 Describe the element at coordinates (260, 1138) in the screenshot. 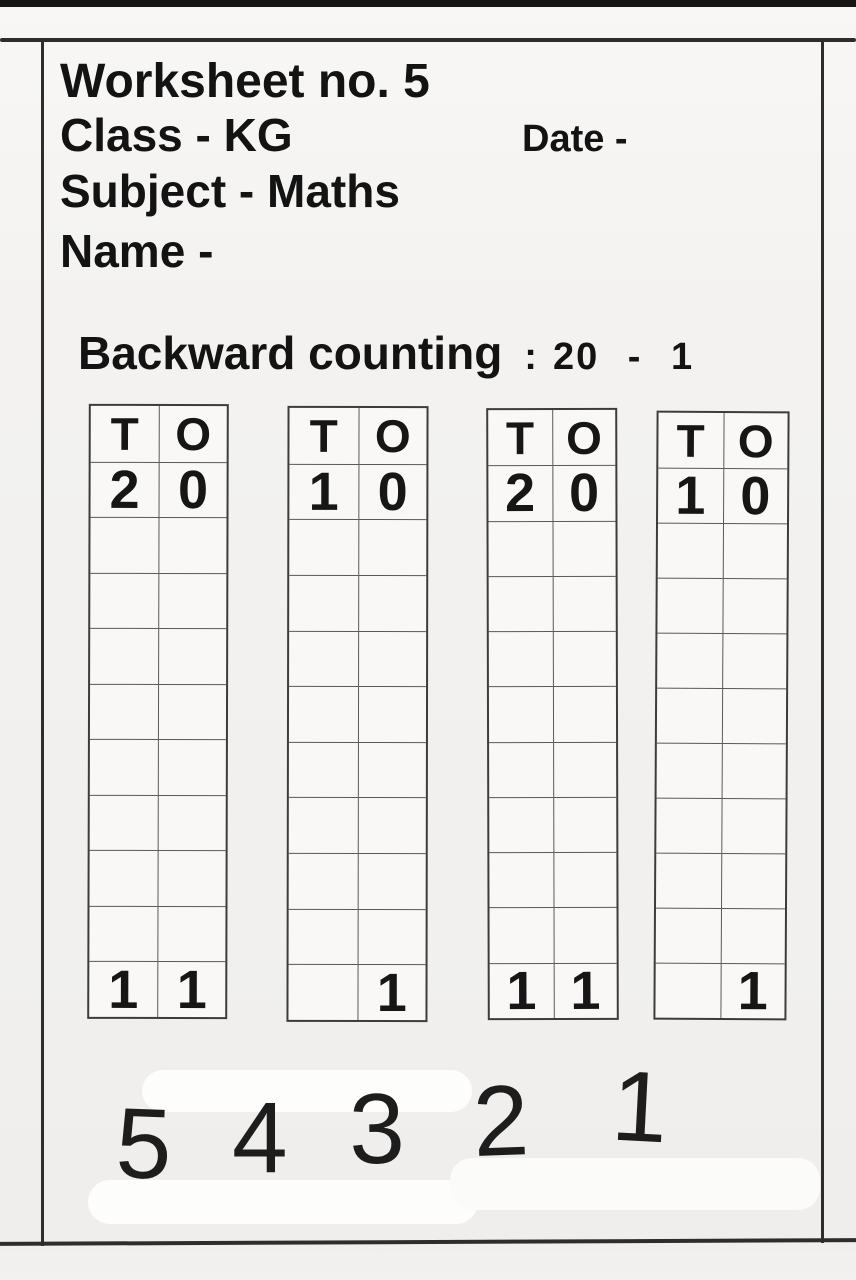

I see `bottom-number-4: 4` at that location.